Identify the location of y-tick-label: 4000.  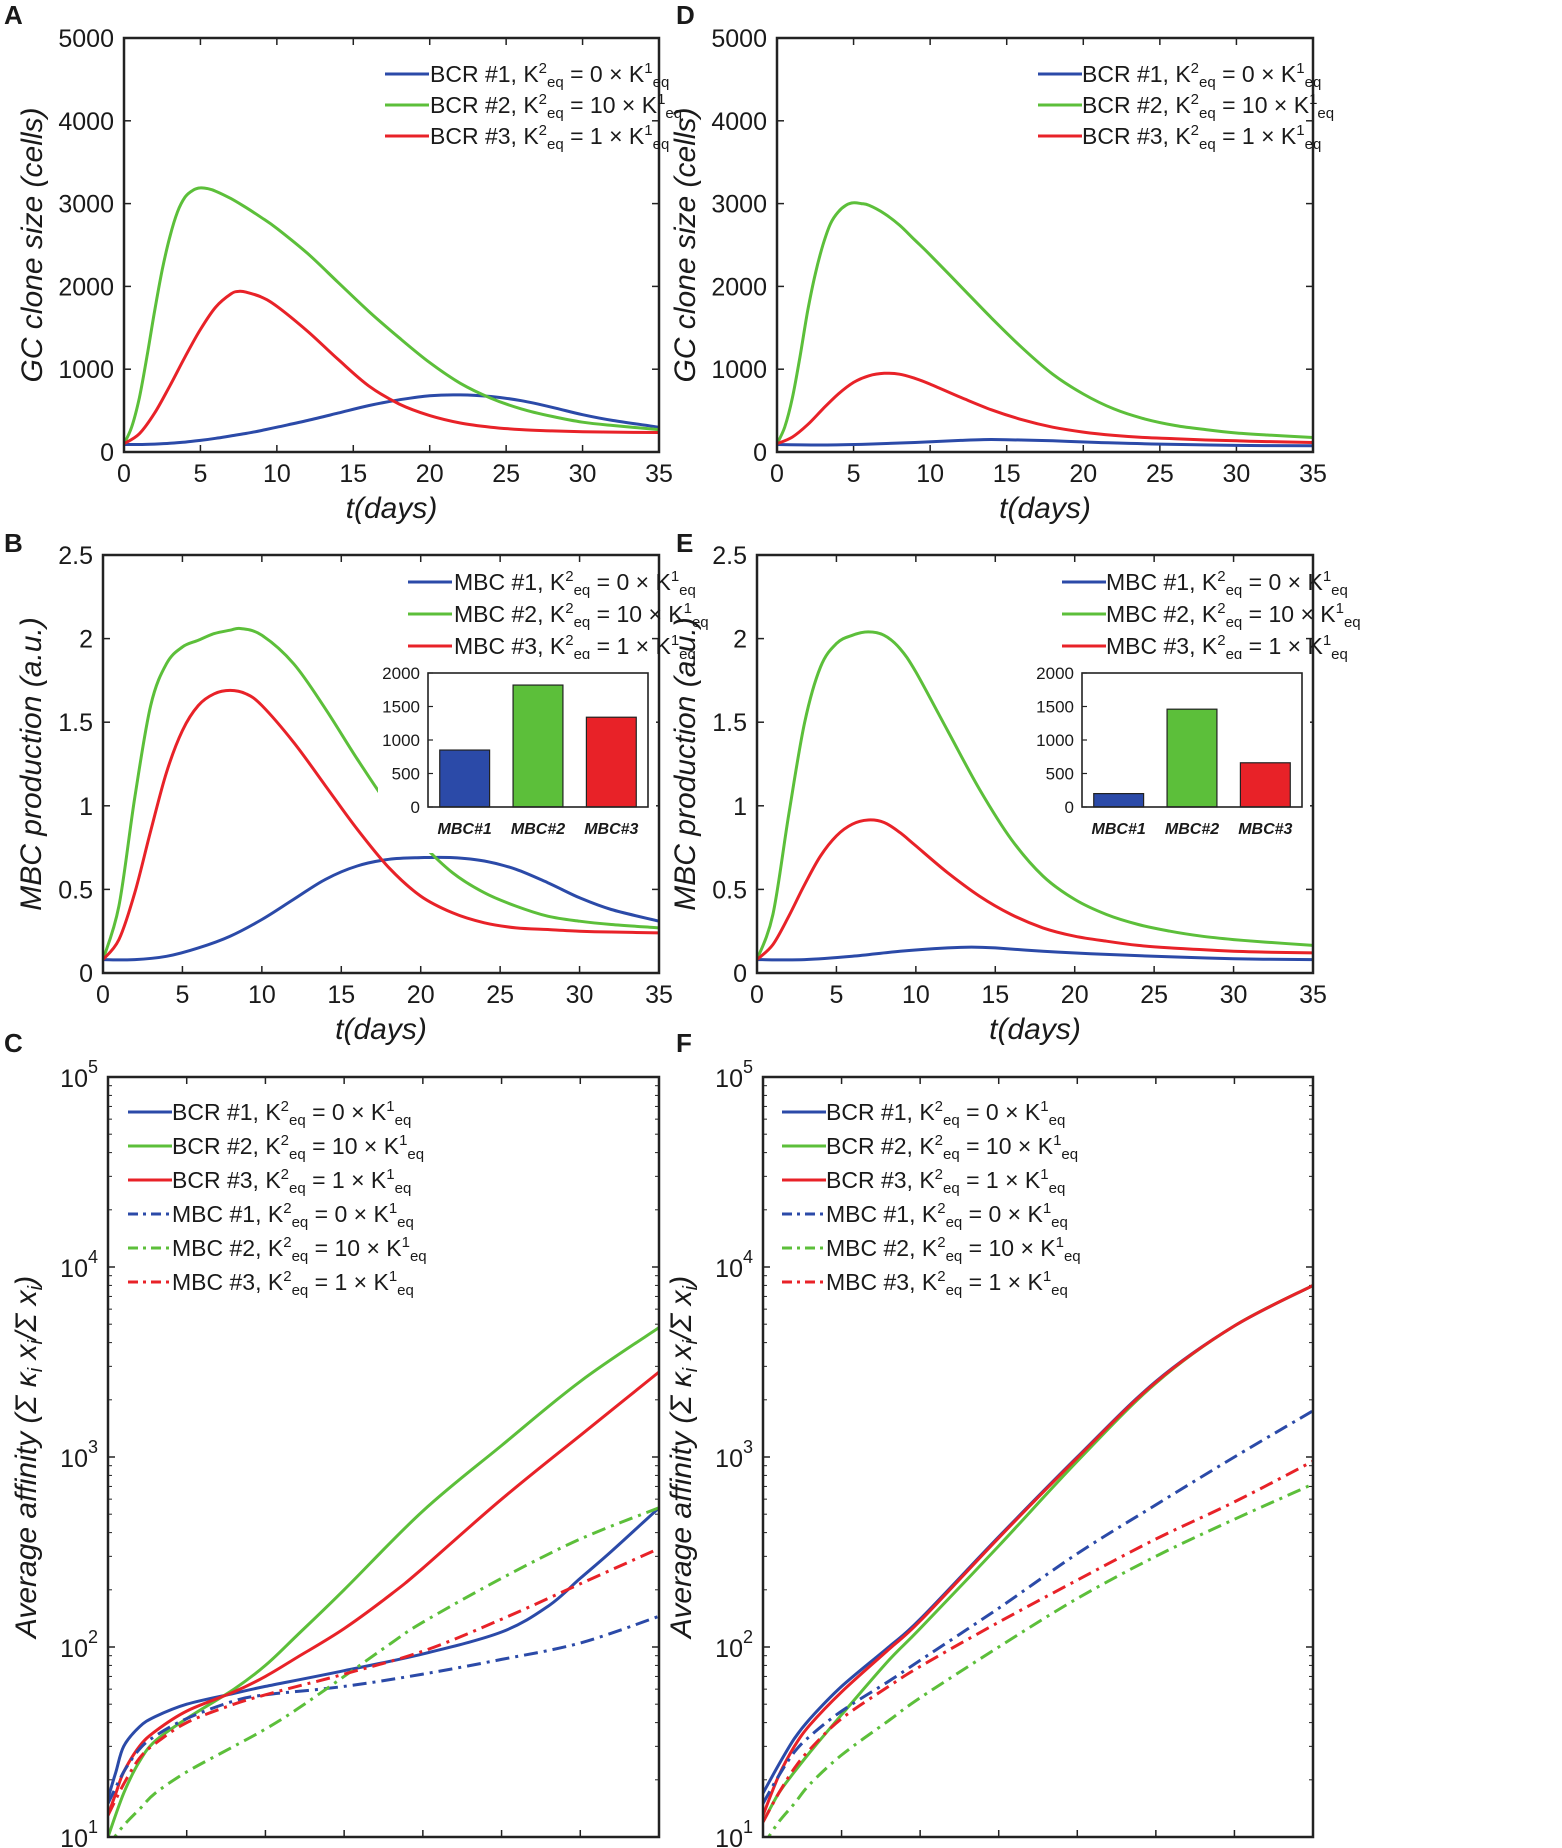
(739, 122).